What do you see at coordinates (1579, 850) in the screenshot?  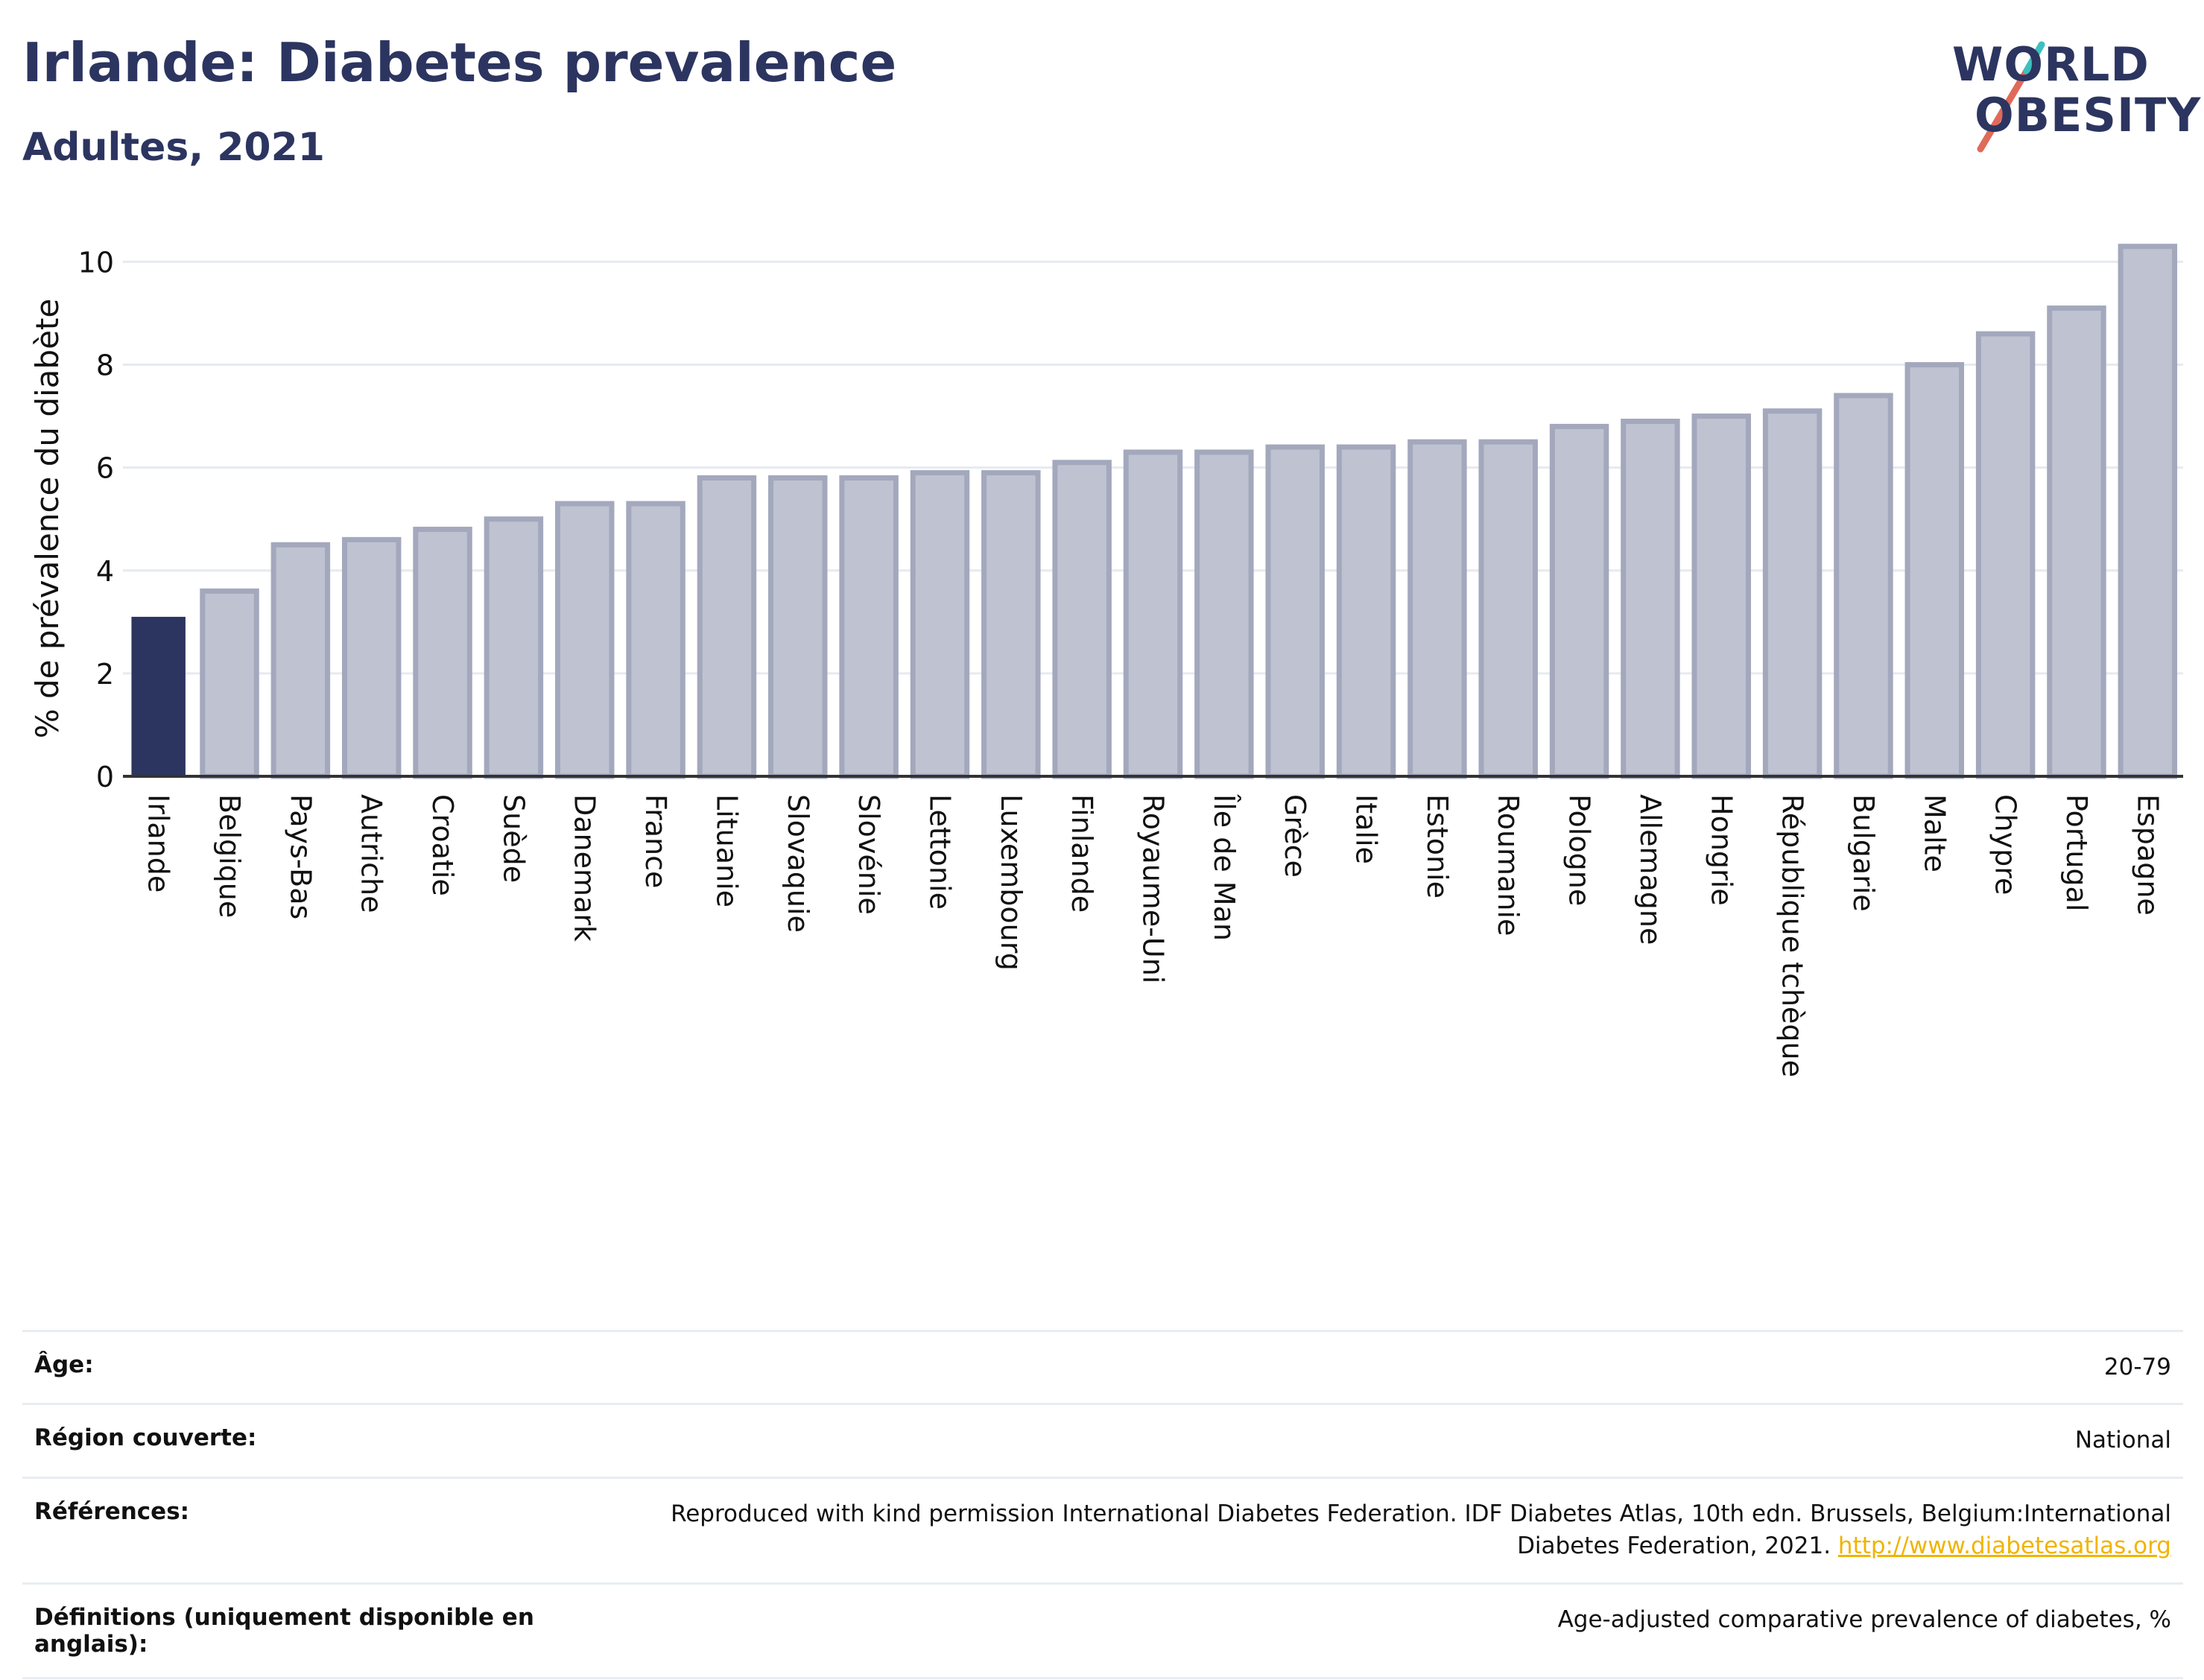 I see `x-tick-label: Pologne` at bounding box center [1579, 850].